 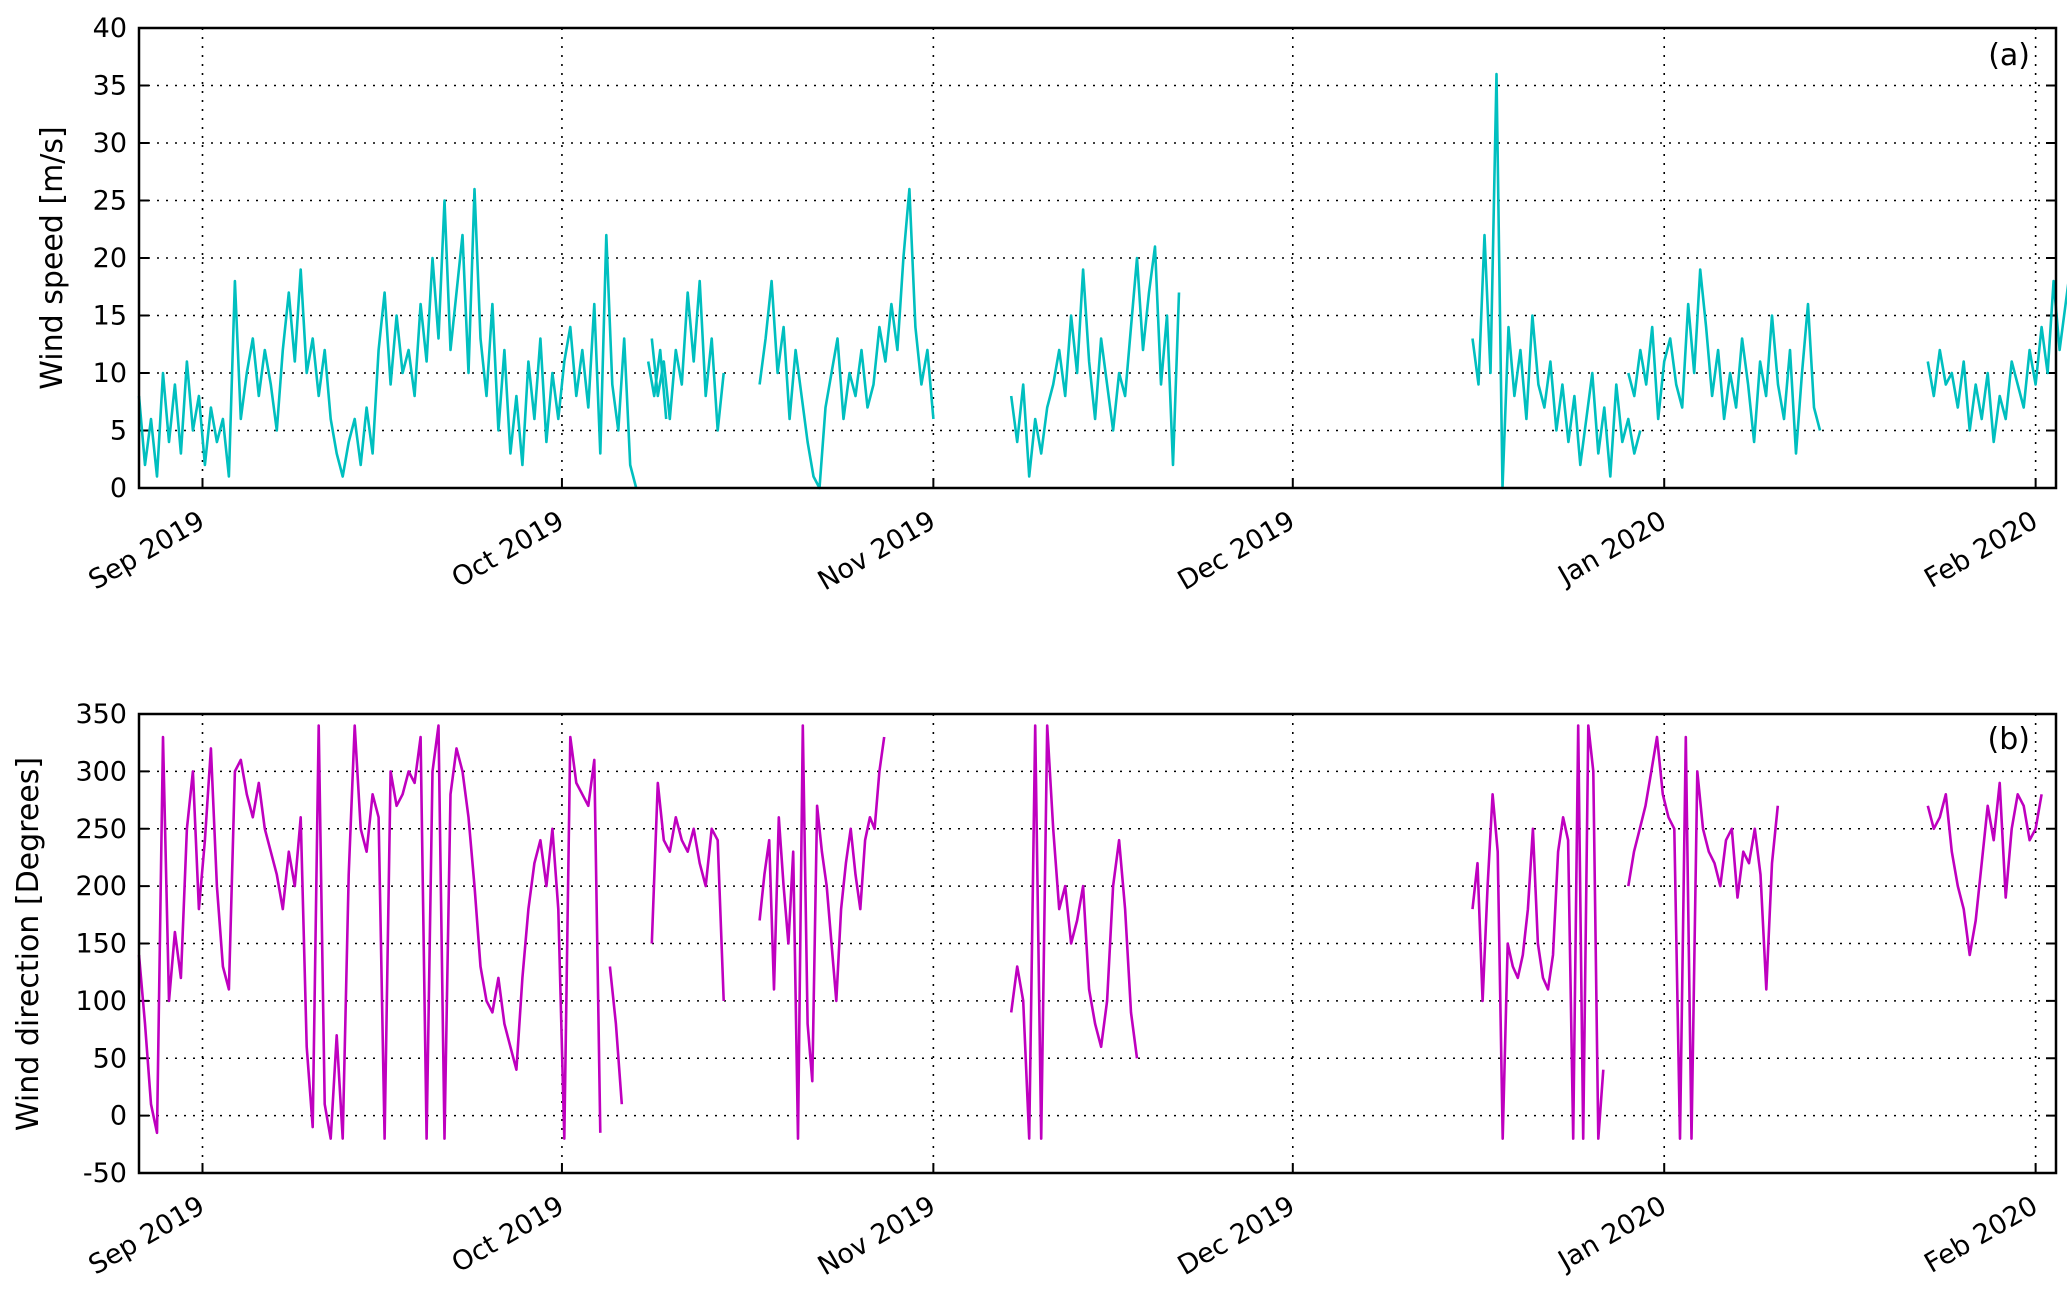 I want to click on y-tick-label: 5, so click(x=118, y=431).